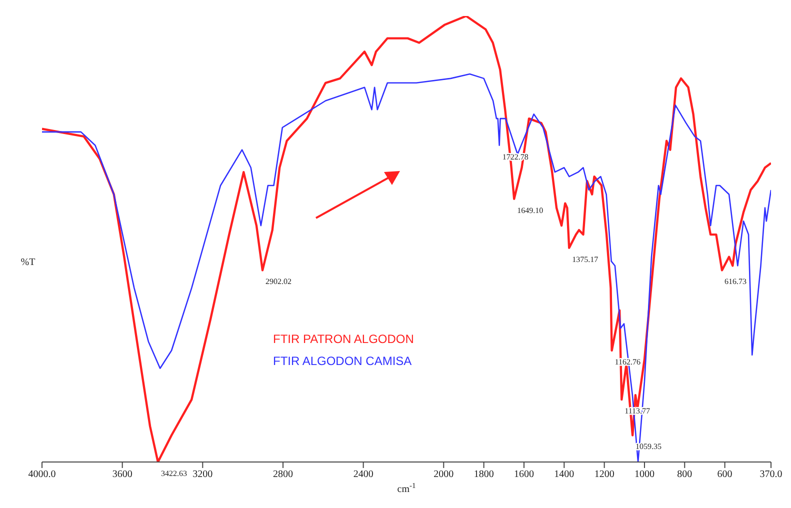  Describe the element at coordinates (42, 474) in the screenshot. I see `x-tick-label: 4000.0` at that location.